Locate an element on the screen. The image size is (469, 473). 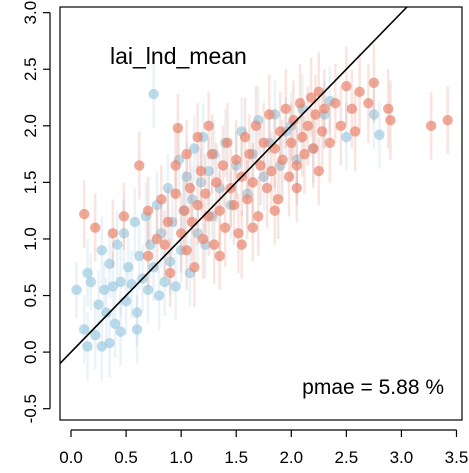
x-tick-label: 0.0 is located at coordinates (71, 457).